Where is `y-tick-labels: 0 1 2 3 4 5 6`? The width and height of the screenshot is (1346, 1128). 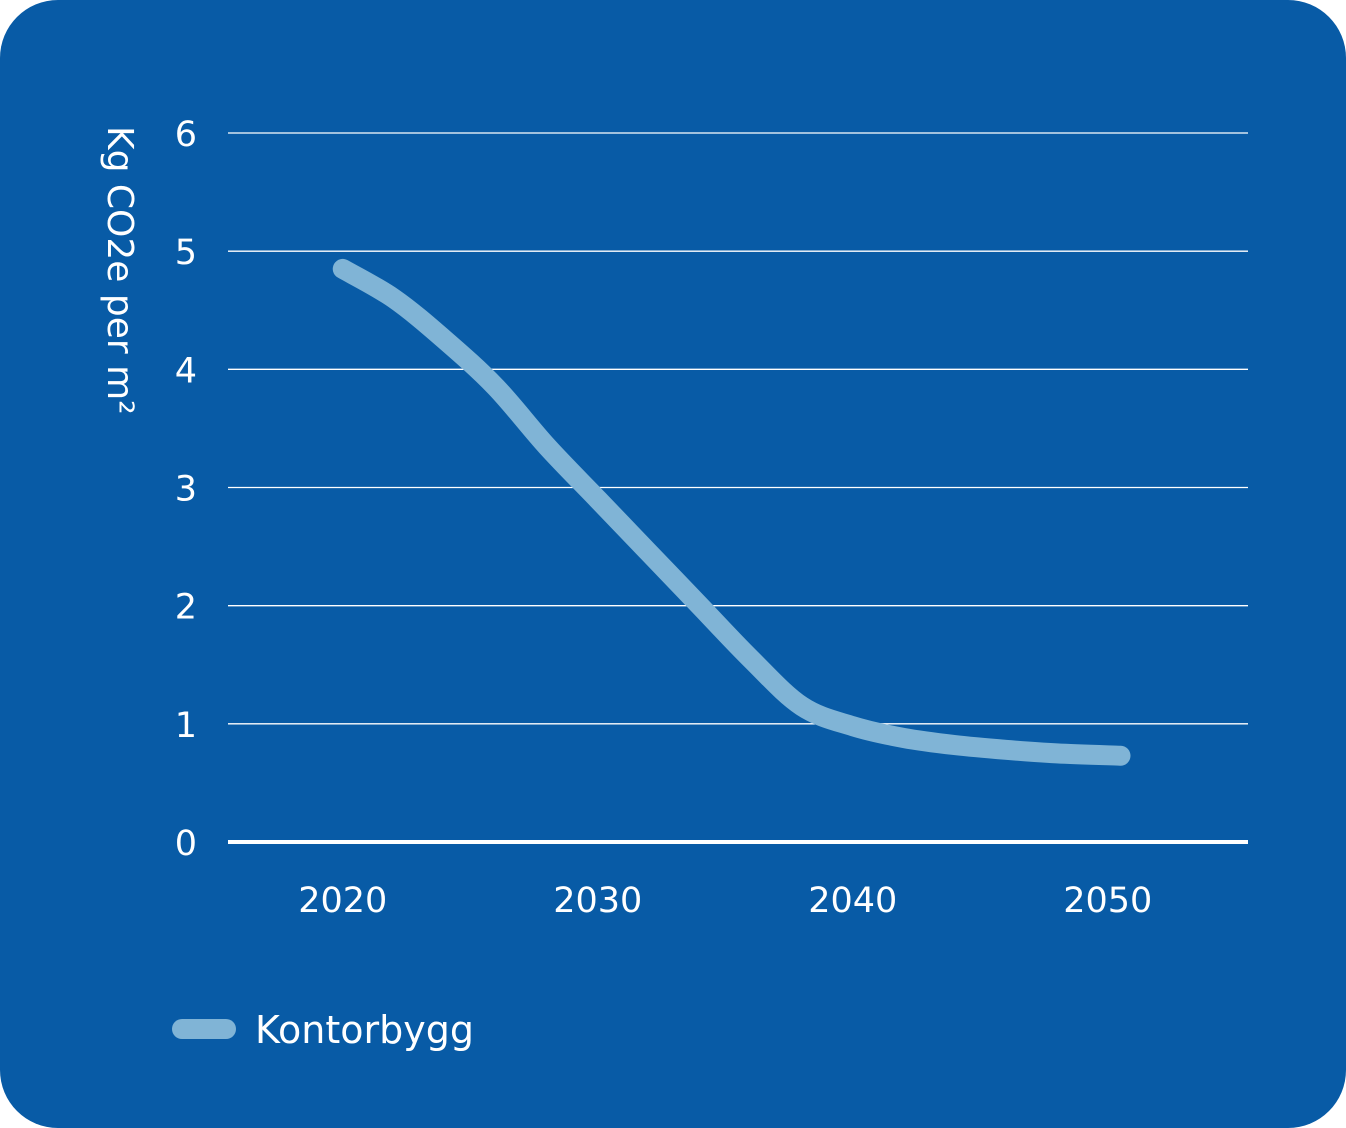 y-tick-labels: 0 1 2 3 4 5 6 is located at coordinates (186, 489).